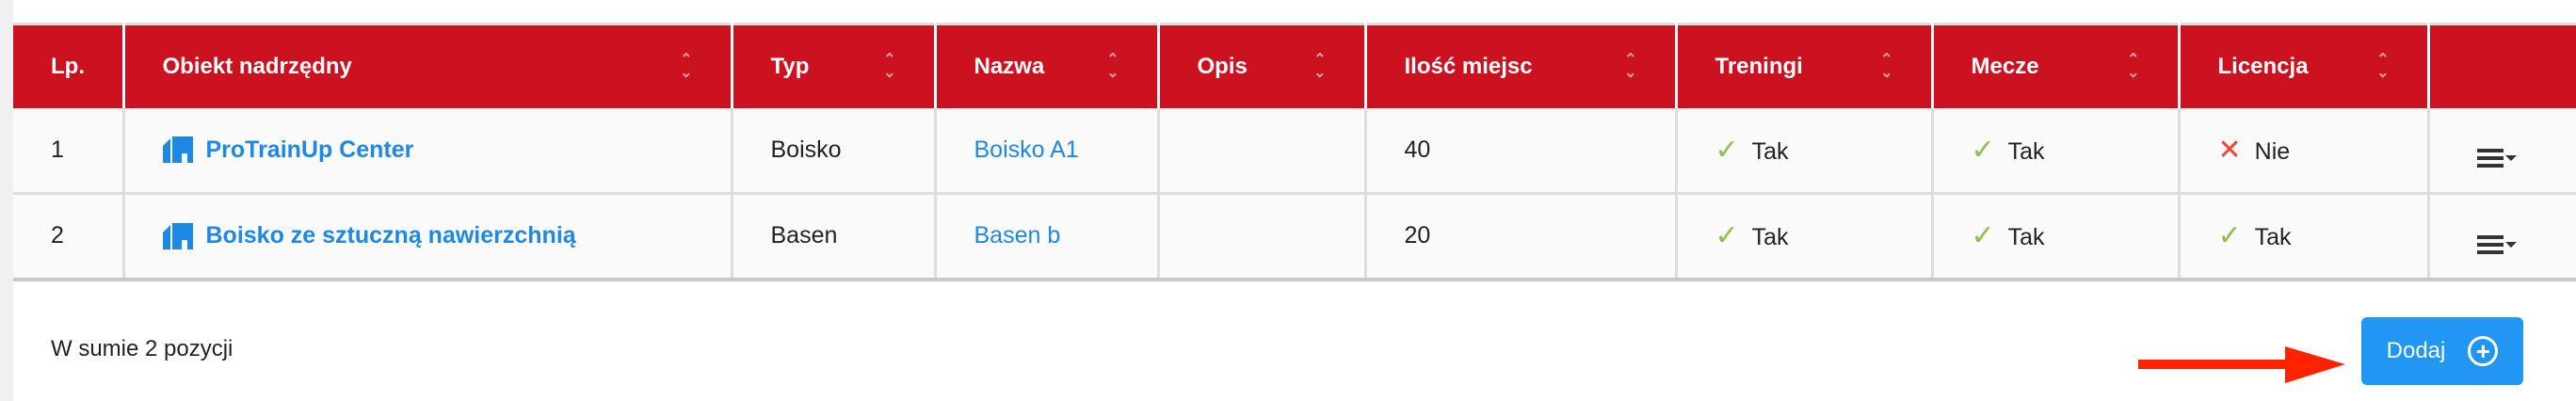 The height and width of the screenshot is (401, 2576). I want to click on parent-object-name: ProTrainUp Center, so click(309, 149).